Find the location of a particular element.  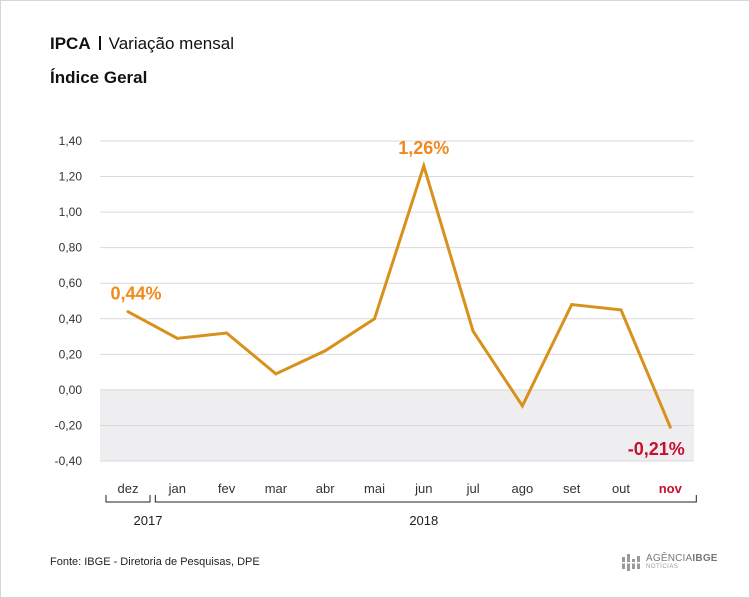

y-tick-label: -0,20 is located at coordinates (69, 425).